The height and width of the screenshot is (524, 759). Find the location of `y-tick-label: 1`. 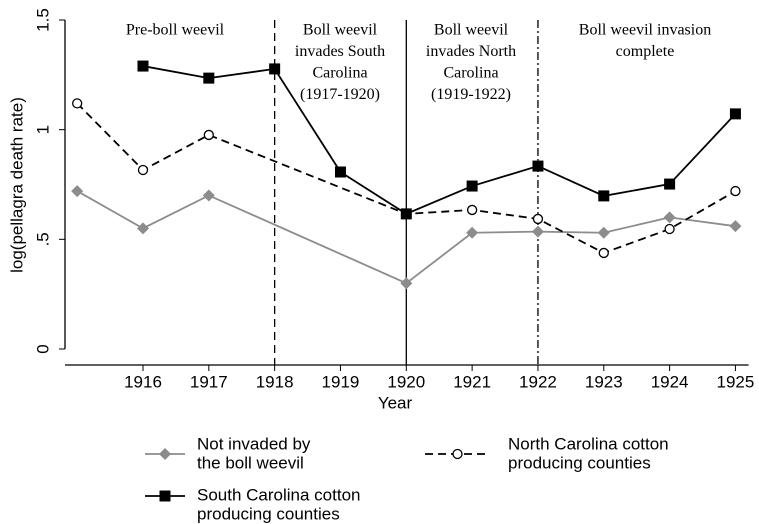

y-tick-label: 1 is located at coordinates (42, 129).